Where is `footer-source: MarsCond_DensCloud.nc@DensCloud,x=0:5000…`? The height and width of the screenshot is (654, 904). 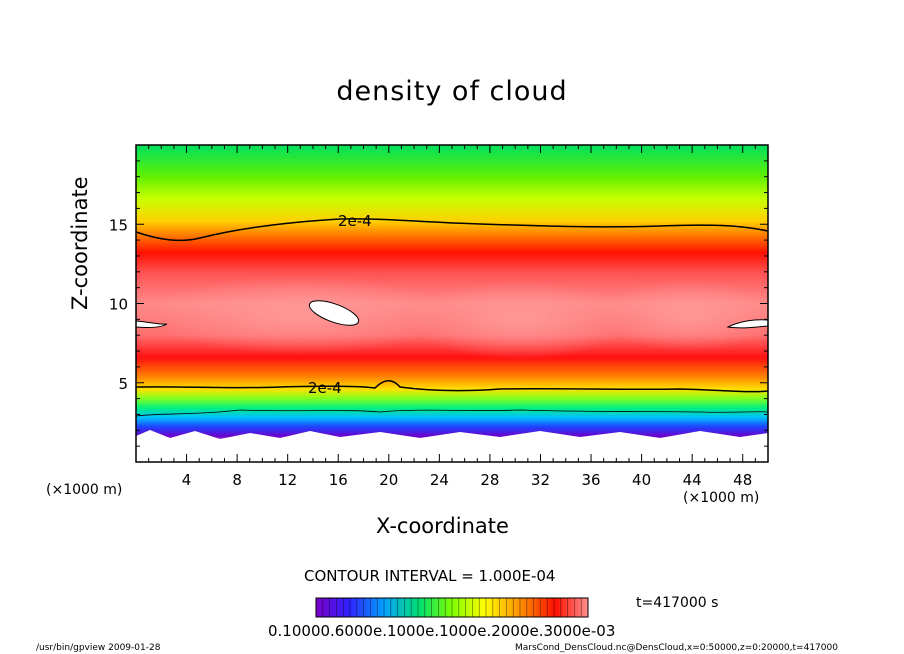 footer-source: MarsCond_DensCloud.nc@DensCloud,x=0:5000… is located at coordinates (676, 648).